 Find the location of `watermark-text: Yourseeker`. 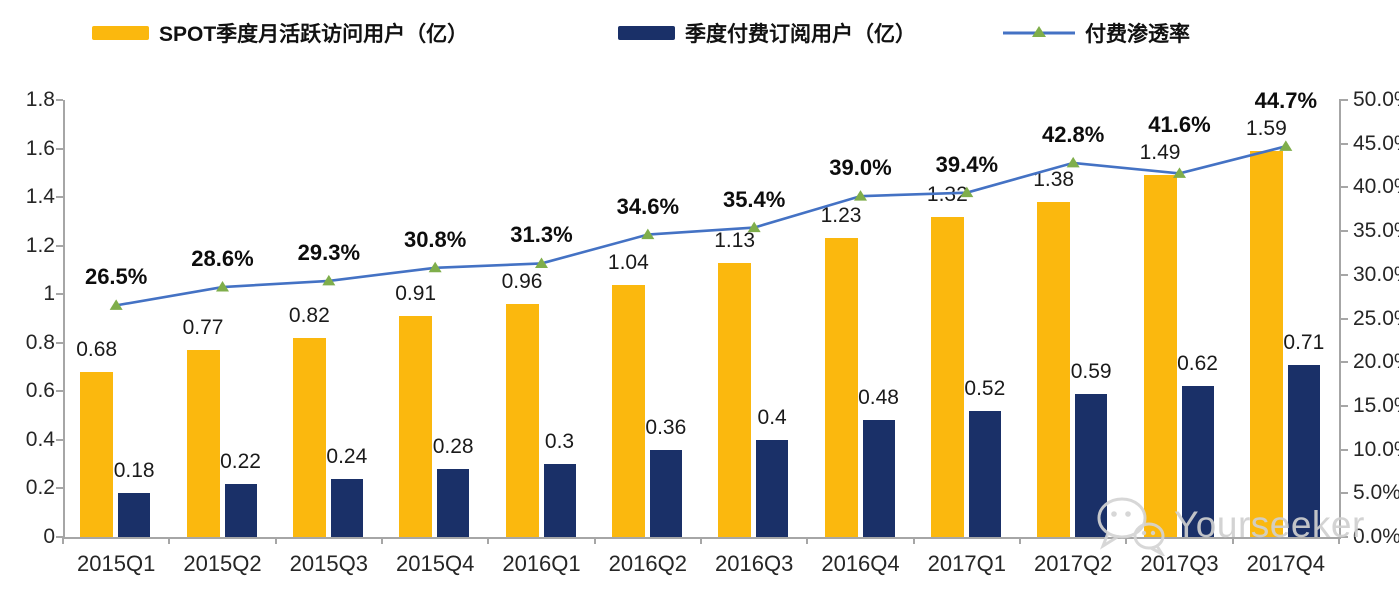

watermark-text: Yourseeker is located at coordinates (1269, 524).